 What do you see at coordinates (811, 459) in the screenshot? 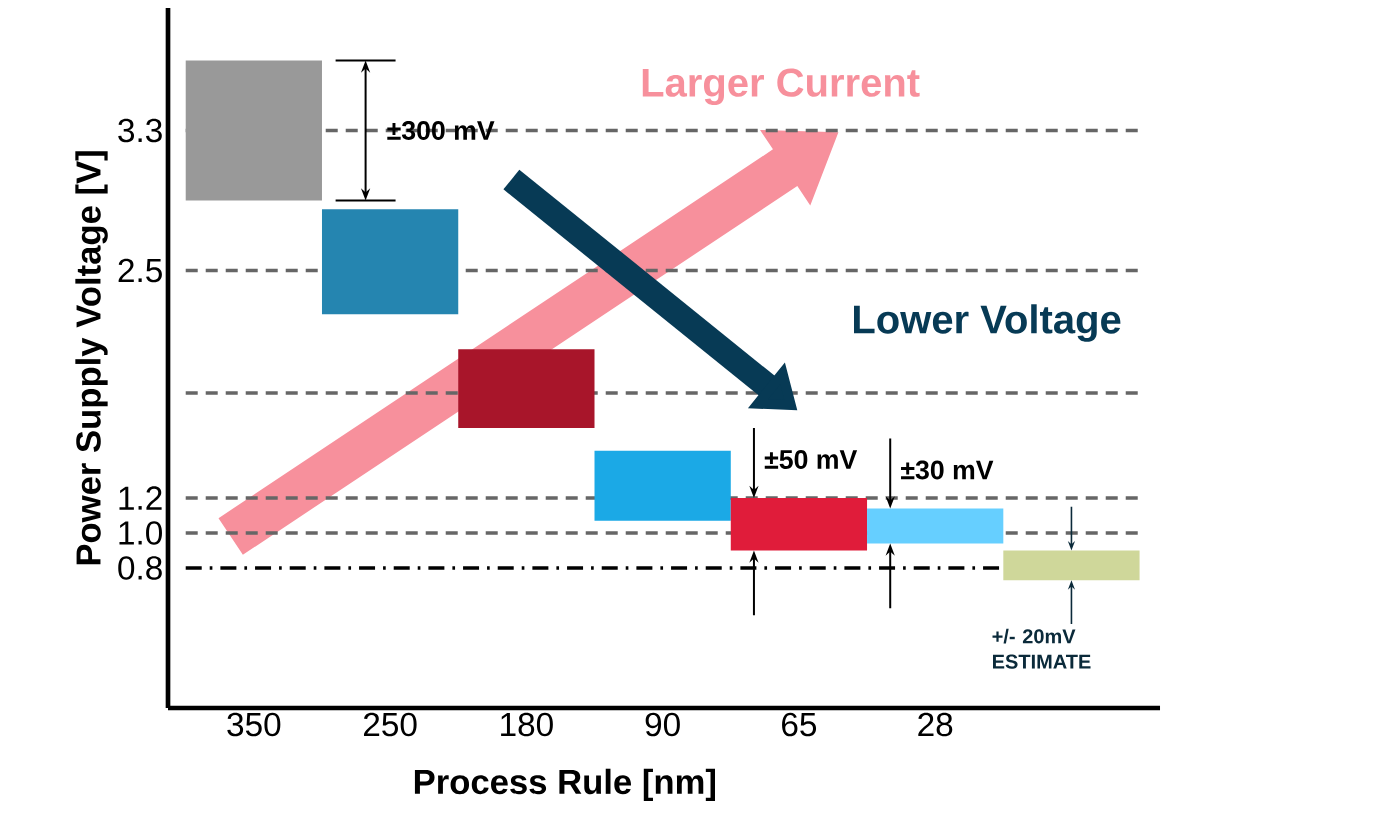
I see `annotation: ±50 mV` at bounding box center [811, 459].